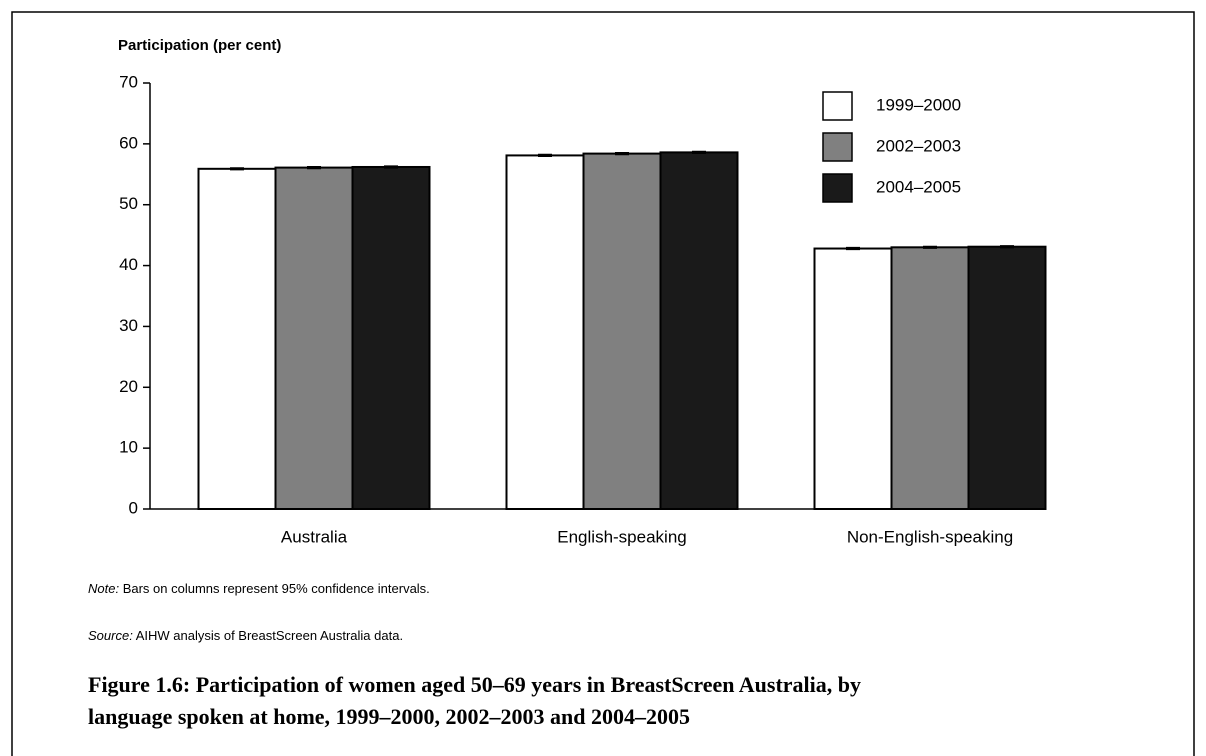  I want to click on y-tick-label: 70, so click(128, 81).